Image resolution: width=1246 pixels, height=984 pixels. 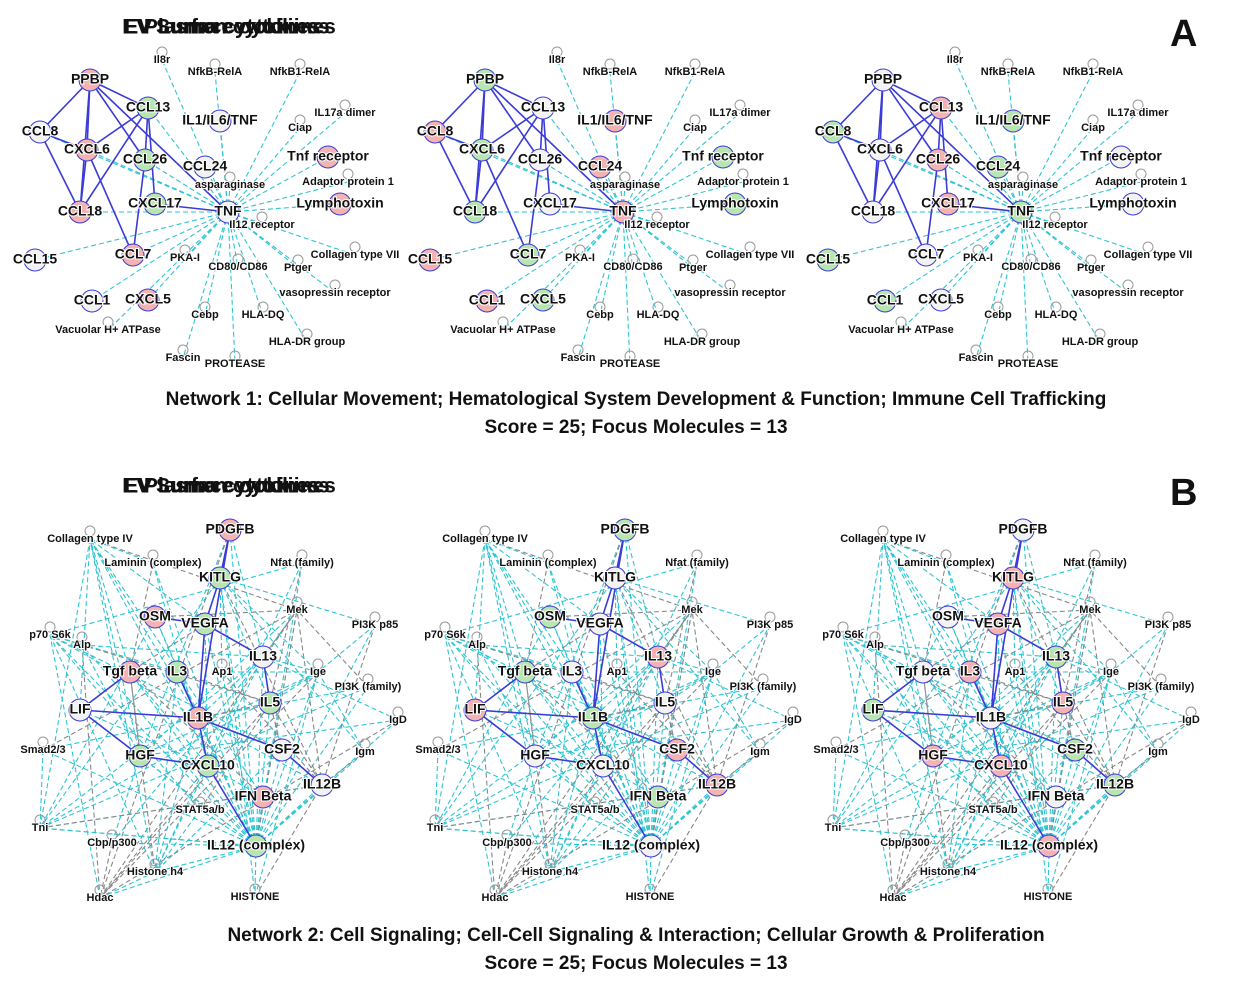 I want to click on node-label: Tni, so click(x=435, y=828).